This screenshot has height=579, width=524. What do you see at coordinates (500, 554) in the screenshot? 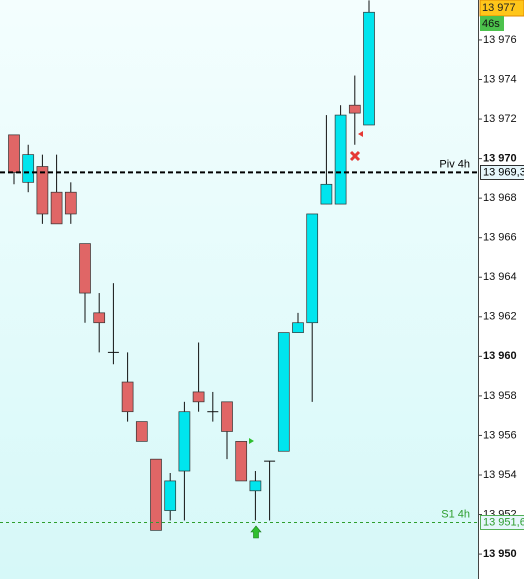
I see `y-tick-label: 13 950` at bounding box center [500, 554].